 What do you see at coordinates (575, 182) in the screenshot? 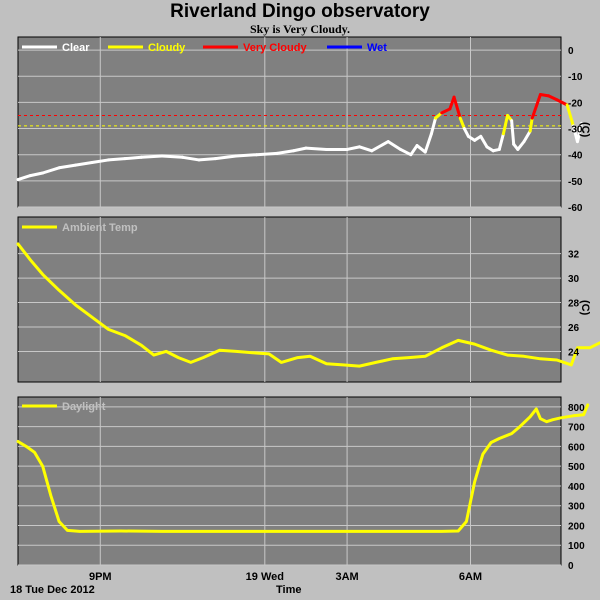
I see `y-tick-label: -50` at bounding box center [575, 182].